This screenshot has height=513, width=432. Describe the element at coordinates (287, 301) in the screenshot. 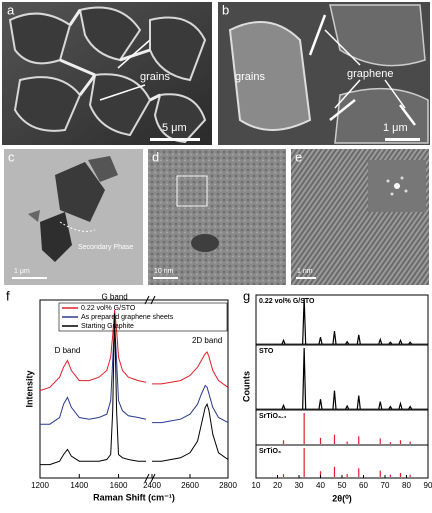

I see `series-label: 0.22 vol% G/STO` at that location.